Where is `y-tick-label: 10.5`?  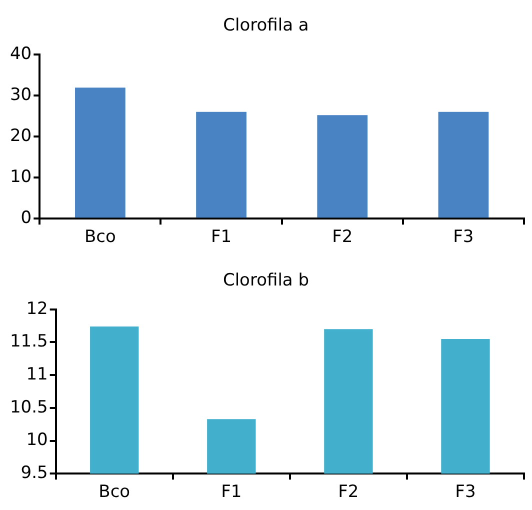
y-tick-label: 10.5 is located at coordinates (29, 407).